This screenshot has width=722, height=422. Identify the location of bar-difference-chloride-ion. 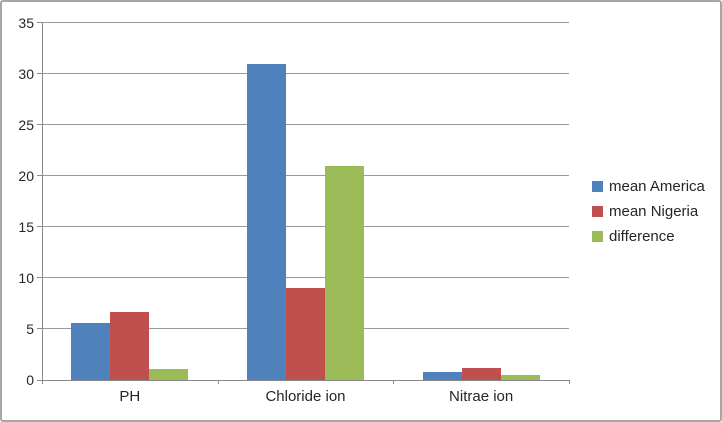
(344, 272).